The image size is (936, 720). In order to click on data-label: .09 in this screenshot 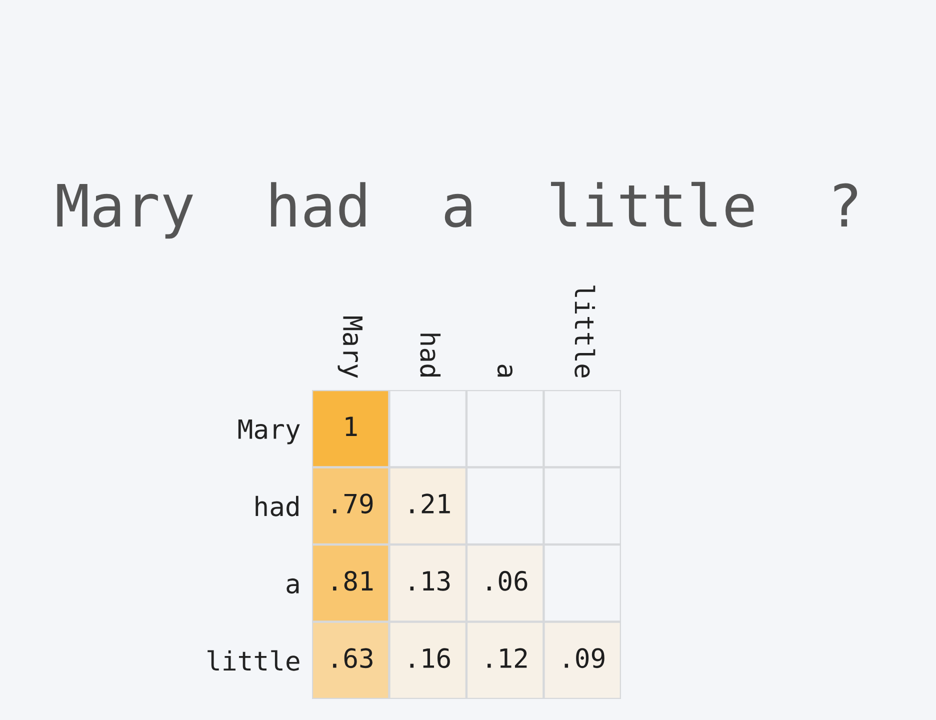, I will do `click(584, 658)`.